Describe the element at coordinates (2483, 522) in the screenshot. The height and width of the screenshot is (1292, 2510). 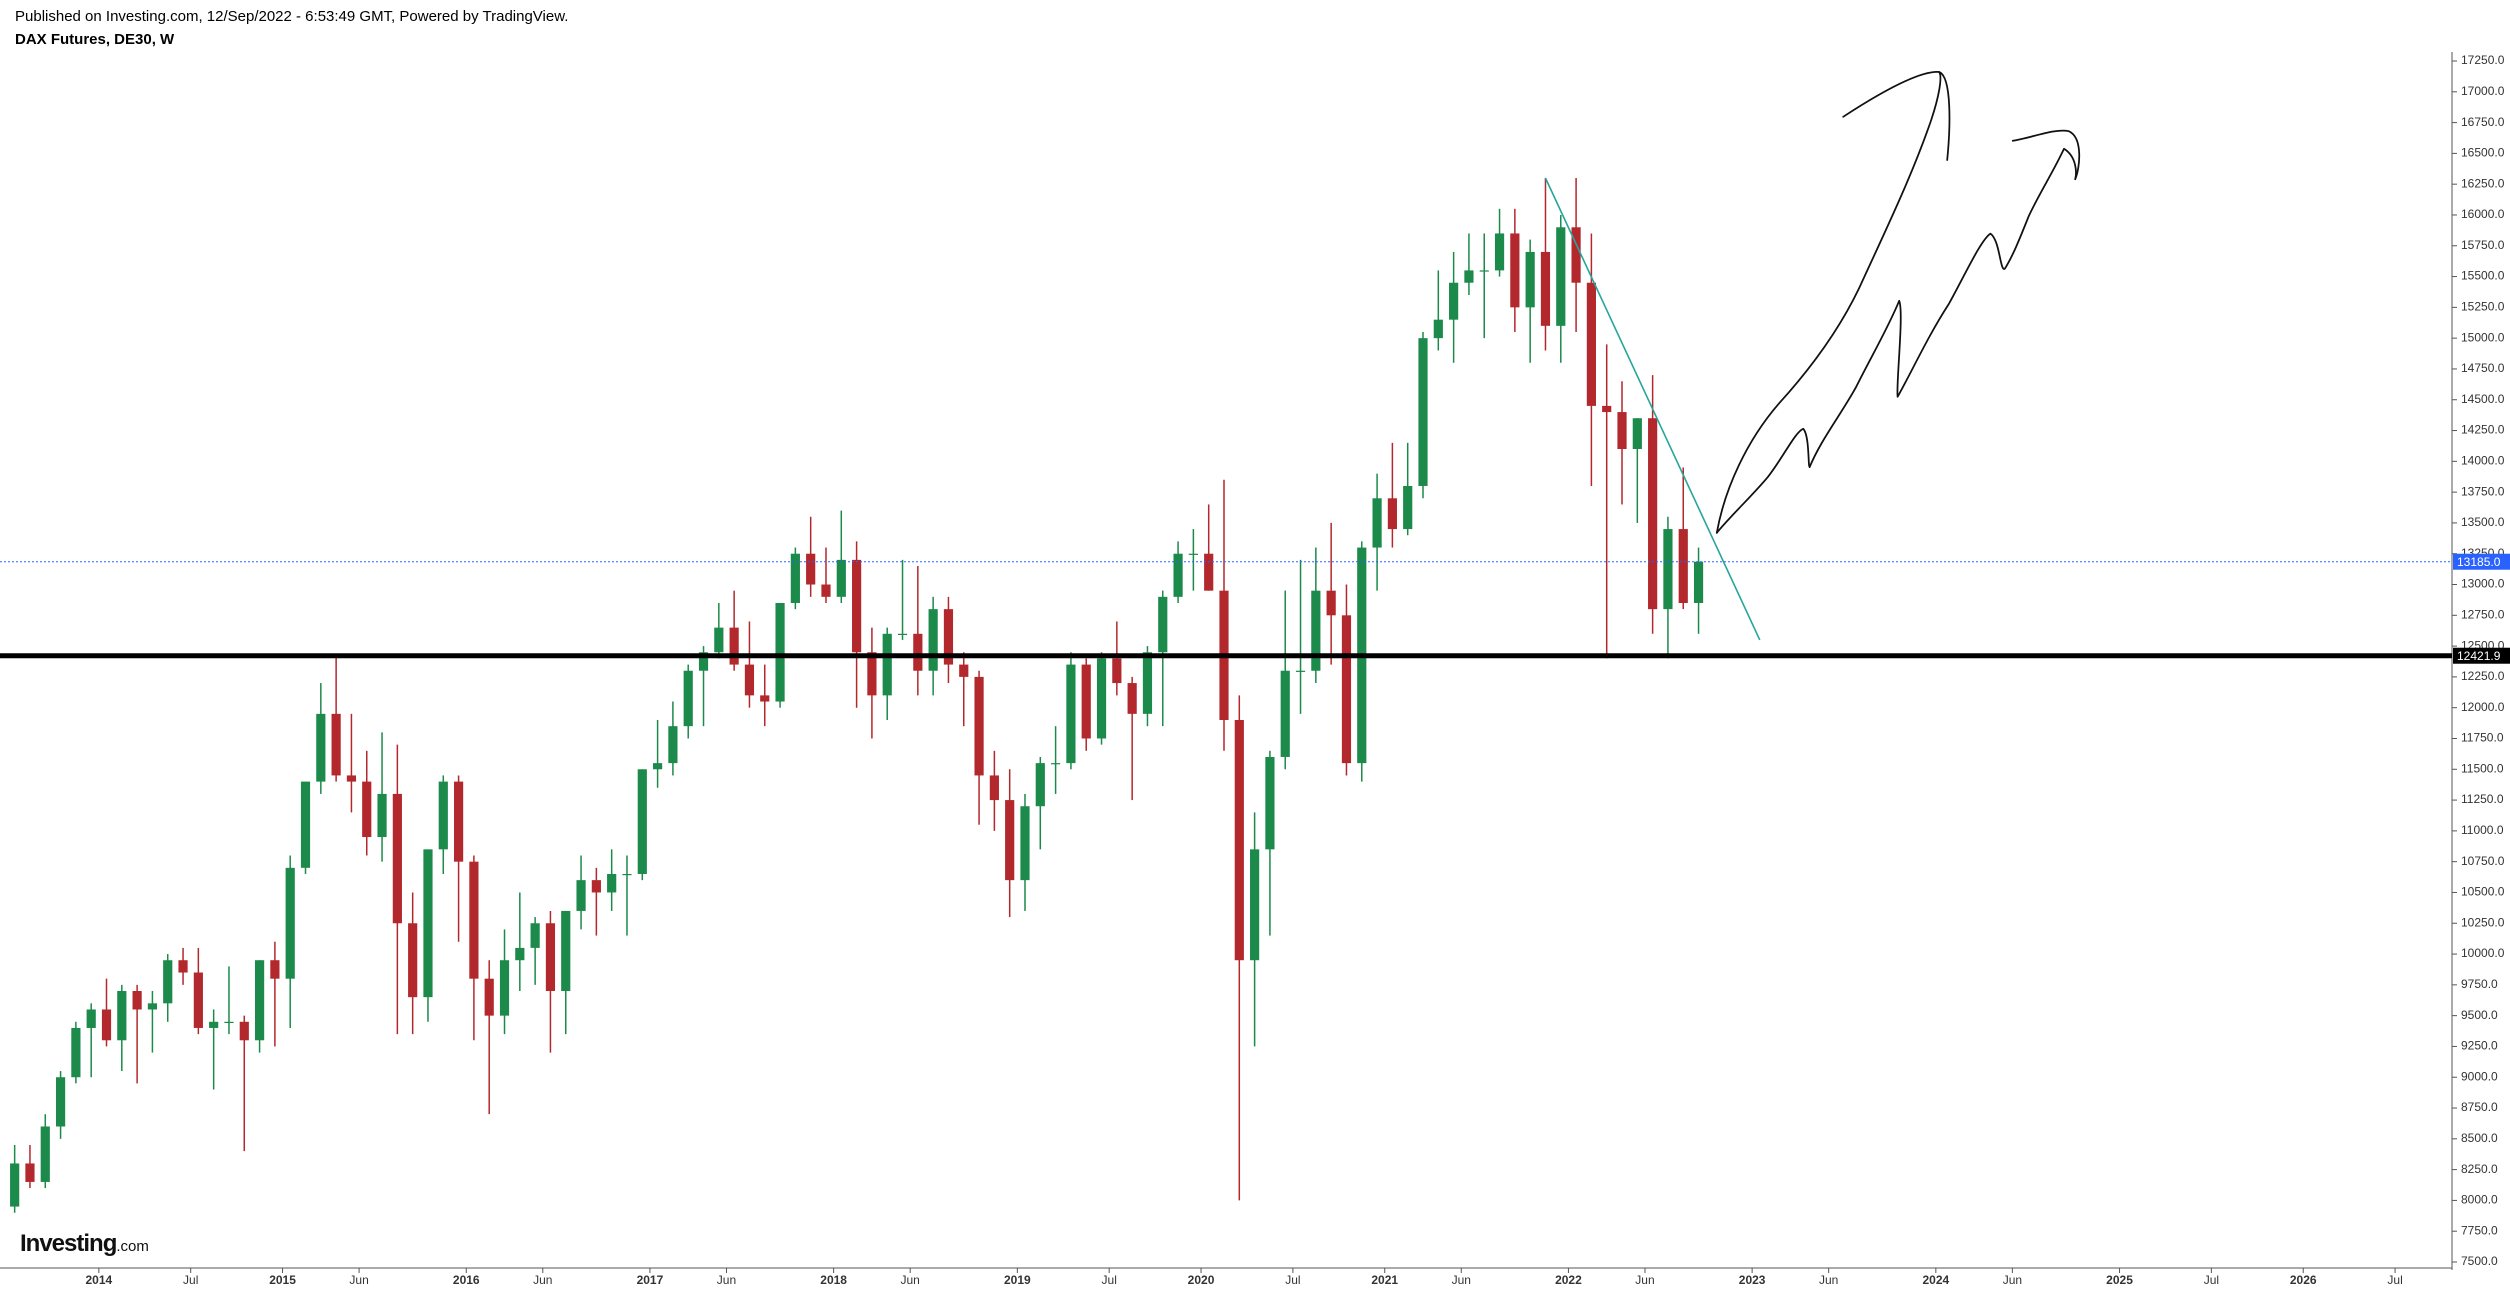
I see `y-tick-label: 13500.0` at that location.